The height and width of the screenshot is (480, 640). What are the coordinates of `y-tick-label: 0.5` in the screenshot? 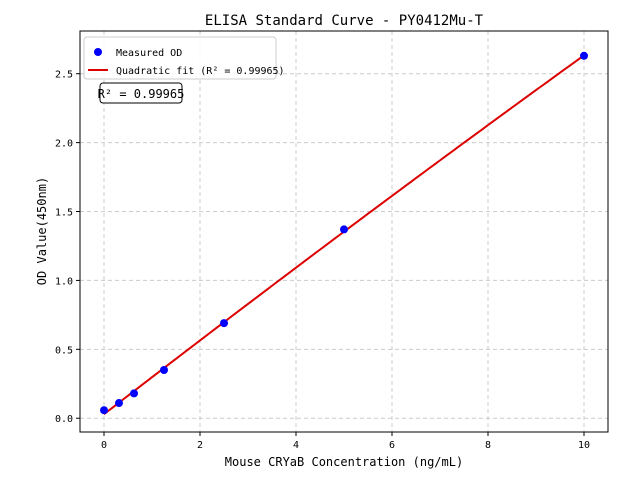 It's located at (64, 350).